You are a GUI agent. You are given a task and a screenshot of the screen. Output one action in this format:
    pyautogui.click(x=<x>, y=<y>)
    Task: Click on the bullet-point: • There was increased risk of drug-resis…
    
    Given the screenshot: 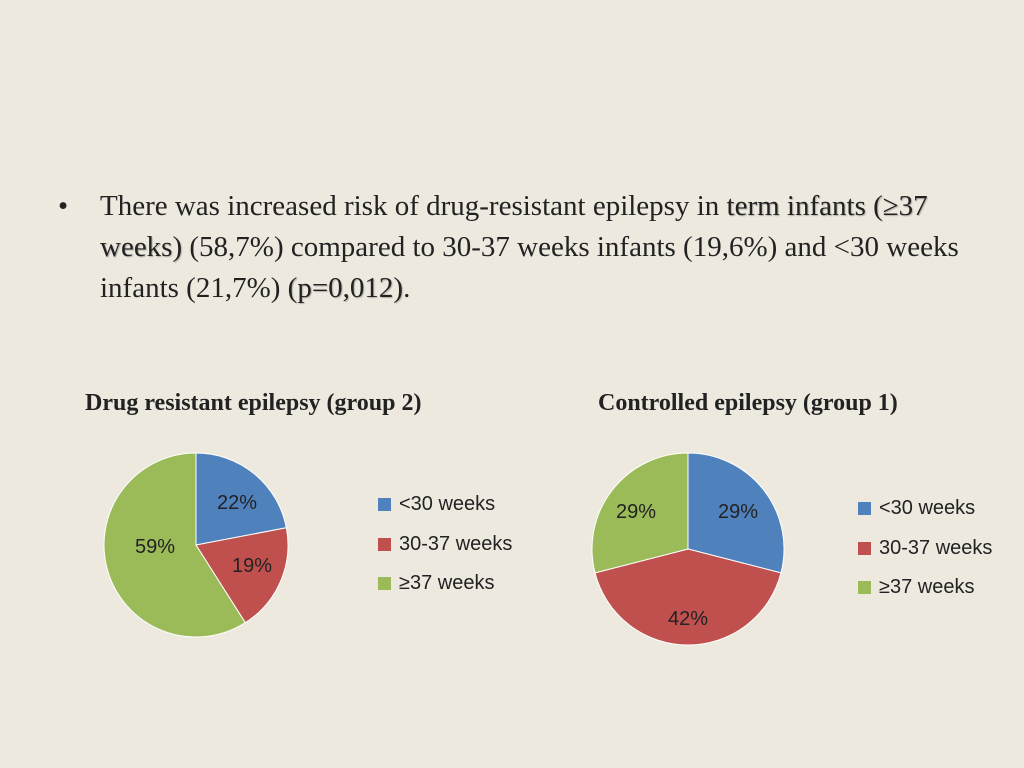 What is the action you would take?
    pyautogui.click(x=518, y=247)
    